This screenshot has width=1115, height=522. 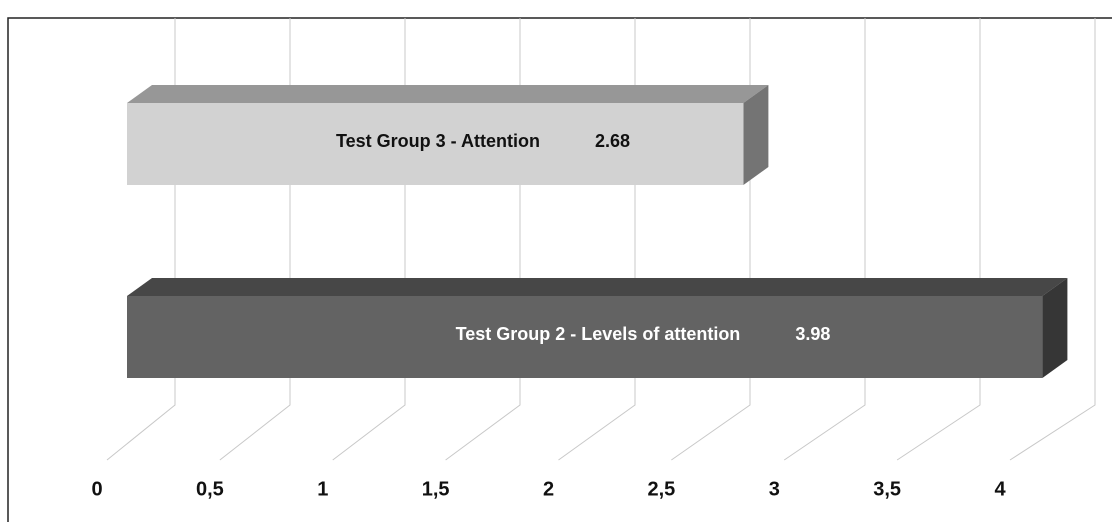 I want to click on x-tick-label: 1, so click(x=322, y=489).